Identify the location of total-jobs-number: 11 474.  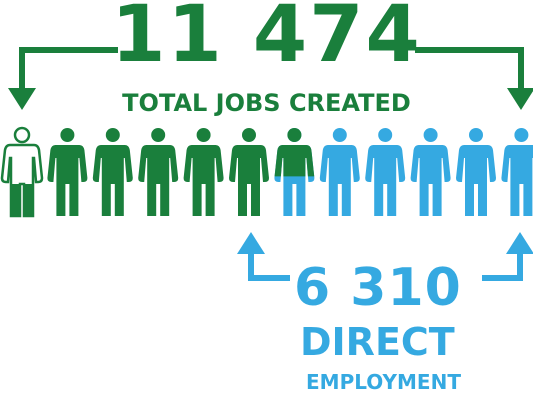
(266, 40).